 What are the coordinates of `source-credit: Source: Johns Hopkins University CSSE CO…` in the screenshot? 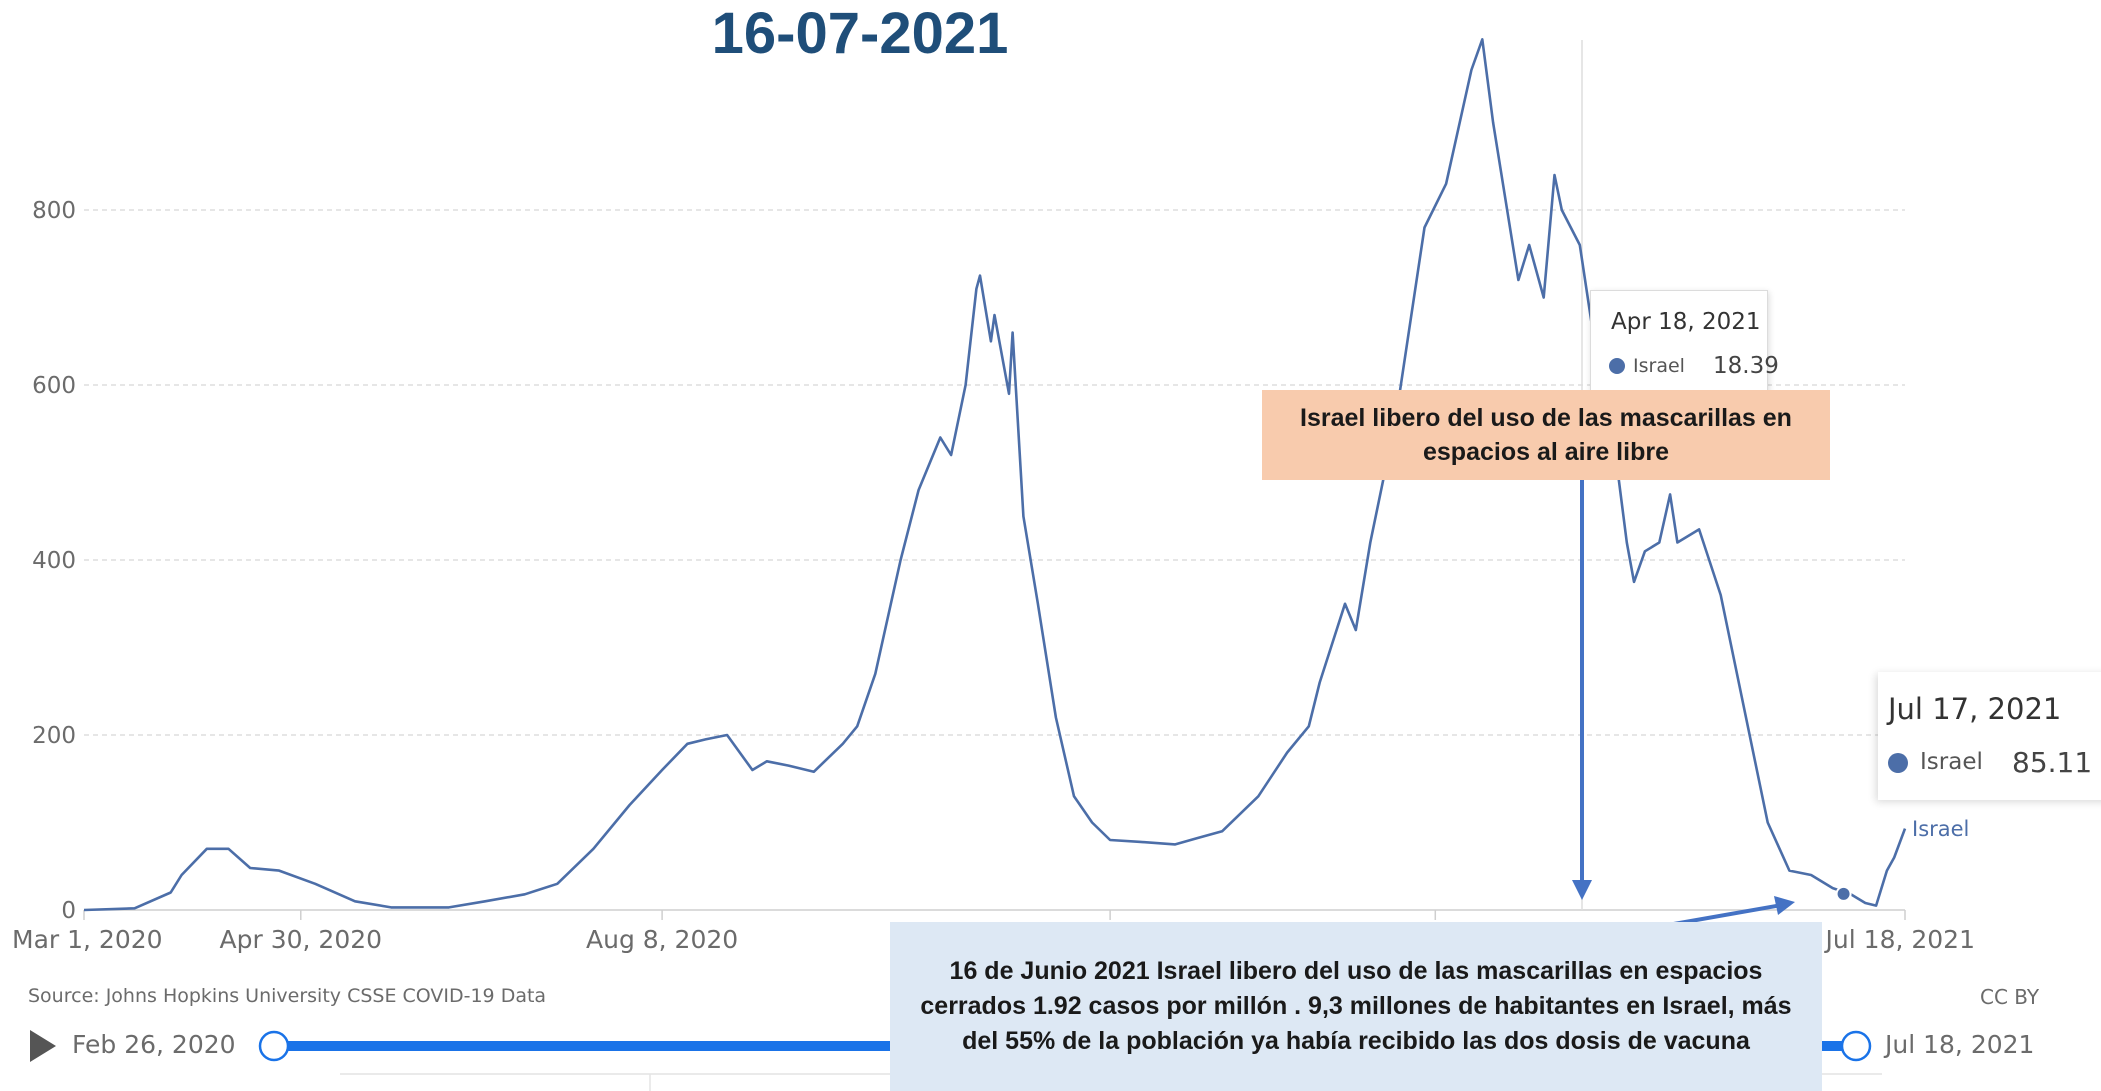 It's located at (287, 996).